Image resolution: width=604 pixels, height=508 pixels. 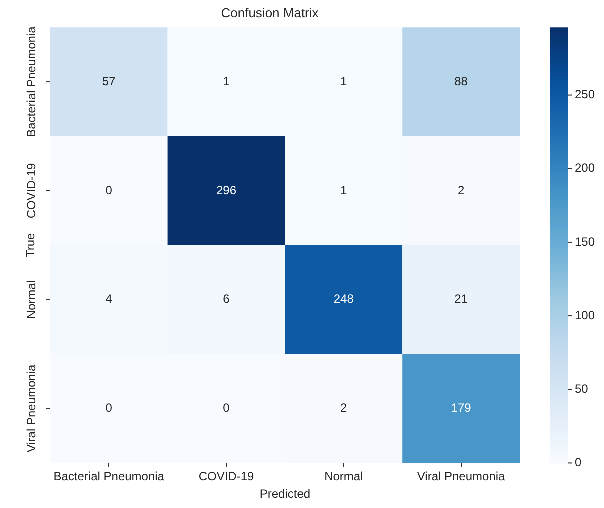 What do you see at coordinates (270, 12) in the screenshot?
I see `chart-title: Confusion Matrix` at bounding box center [270, 12].